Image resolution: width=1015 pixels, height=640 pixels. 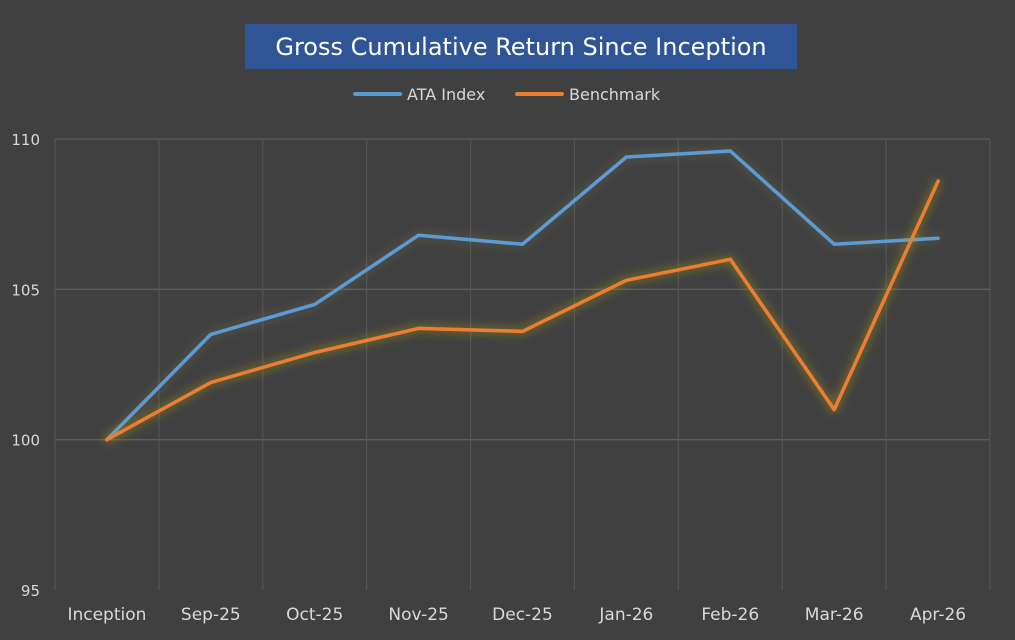 I want to click on y-tick-label: 100, so click(x=25, y=441).